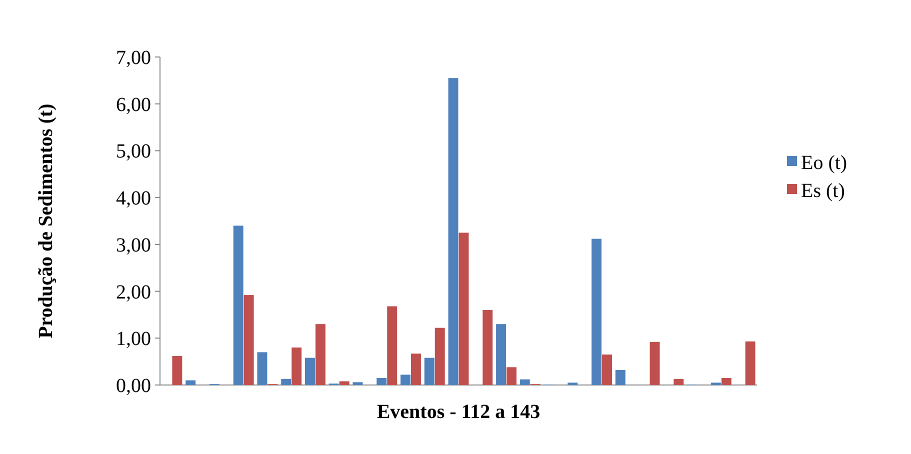 The width and height of the screenshot is (911, 454). I want to click on x-axis-title: Eventos - 112 a 143, so click(458, 412).